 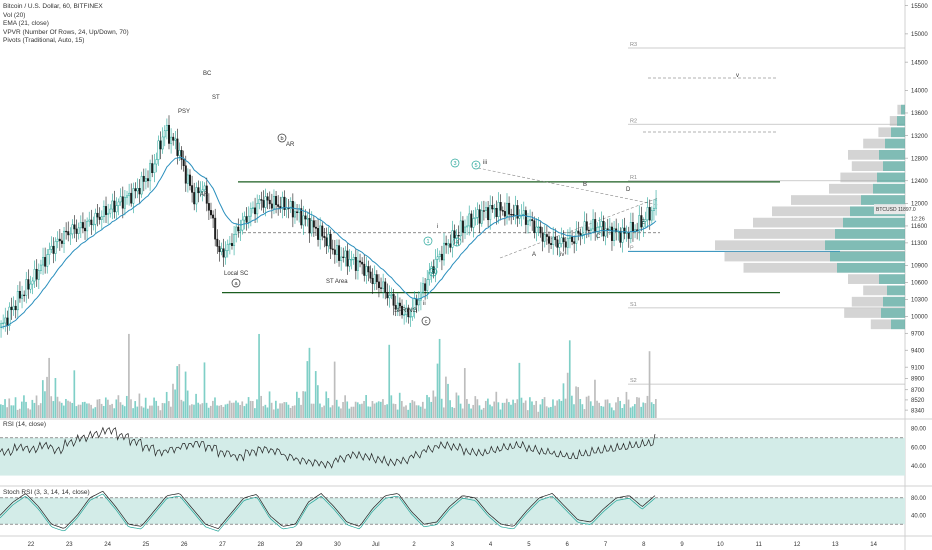 What do you see at coordinates (236, 274) in the screenshot?
I see `wave-annotation: Local SC` at bounding box center [236, 274].